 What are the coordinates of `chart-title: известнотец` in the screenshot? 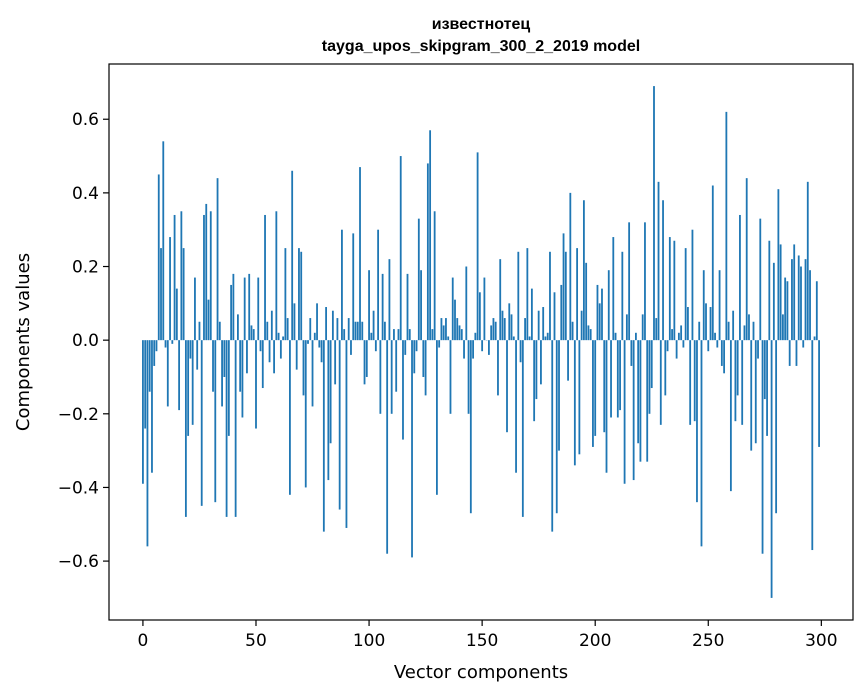 It's located at (481, 24).